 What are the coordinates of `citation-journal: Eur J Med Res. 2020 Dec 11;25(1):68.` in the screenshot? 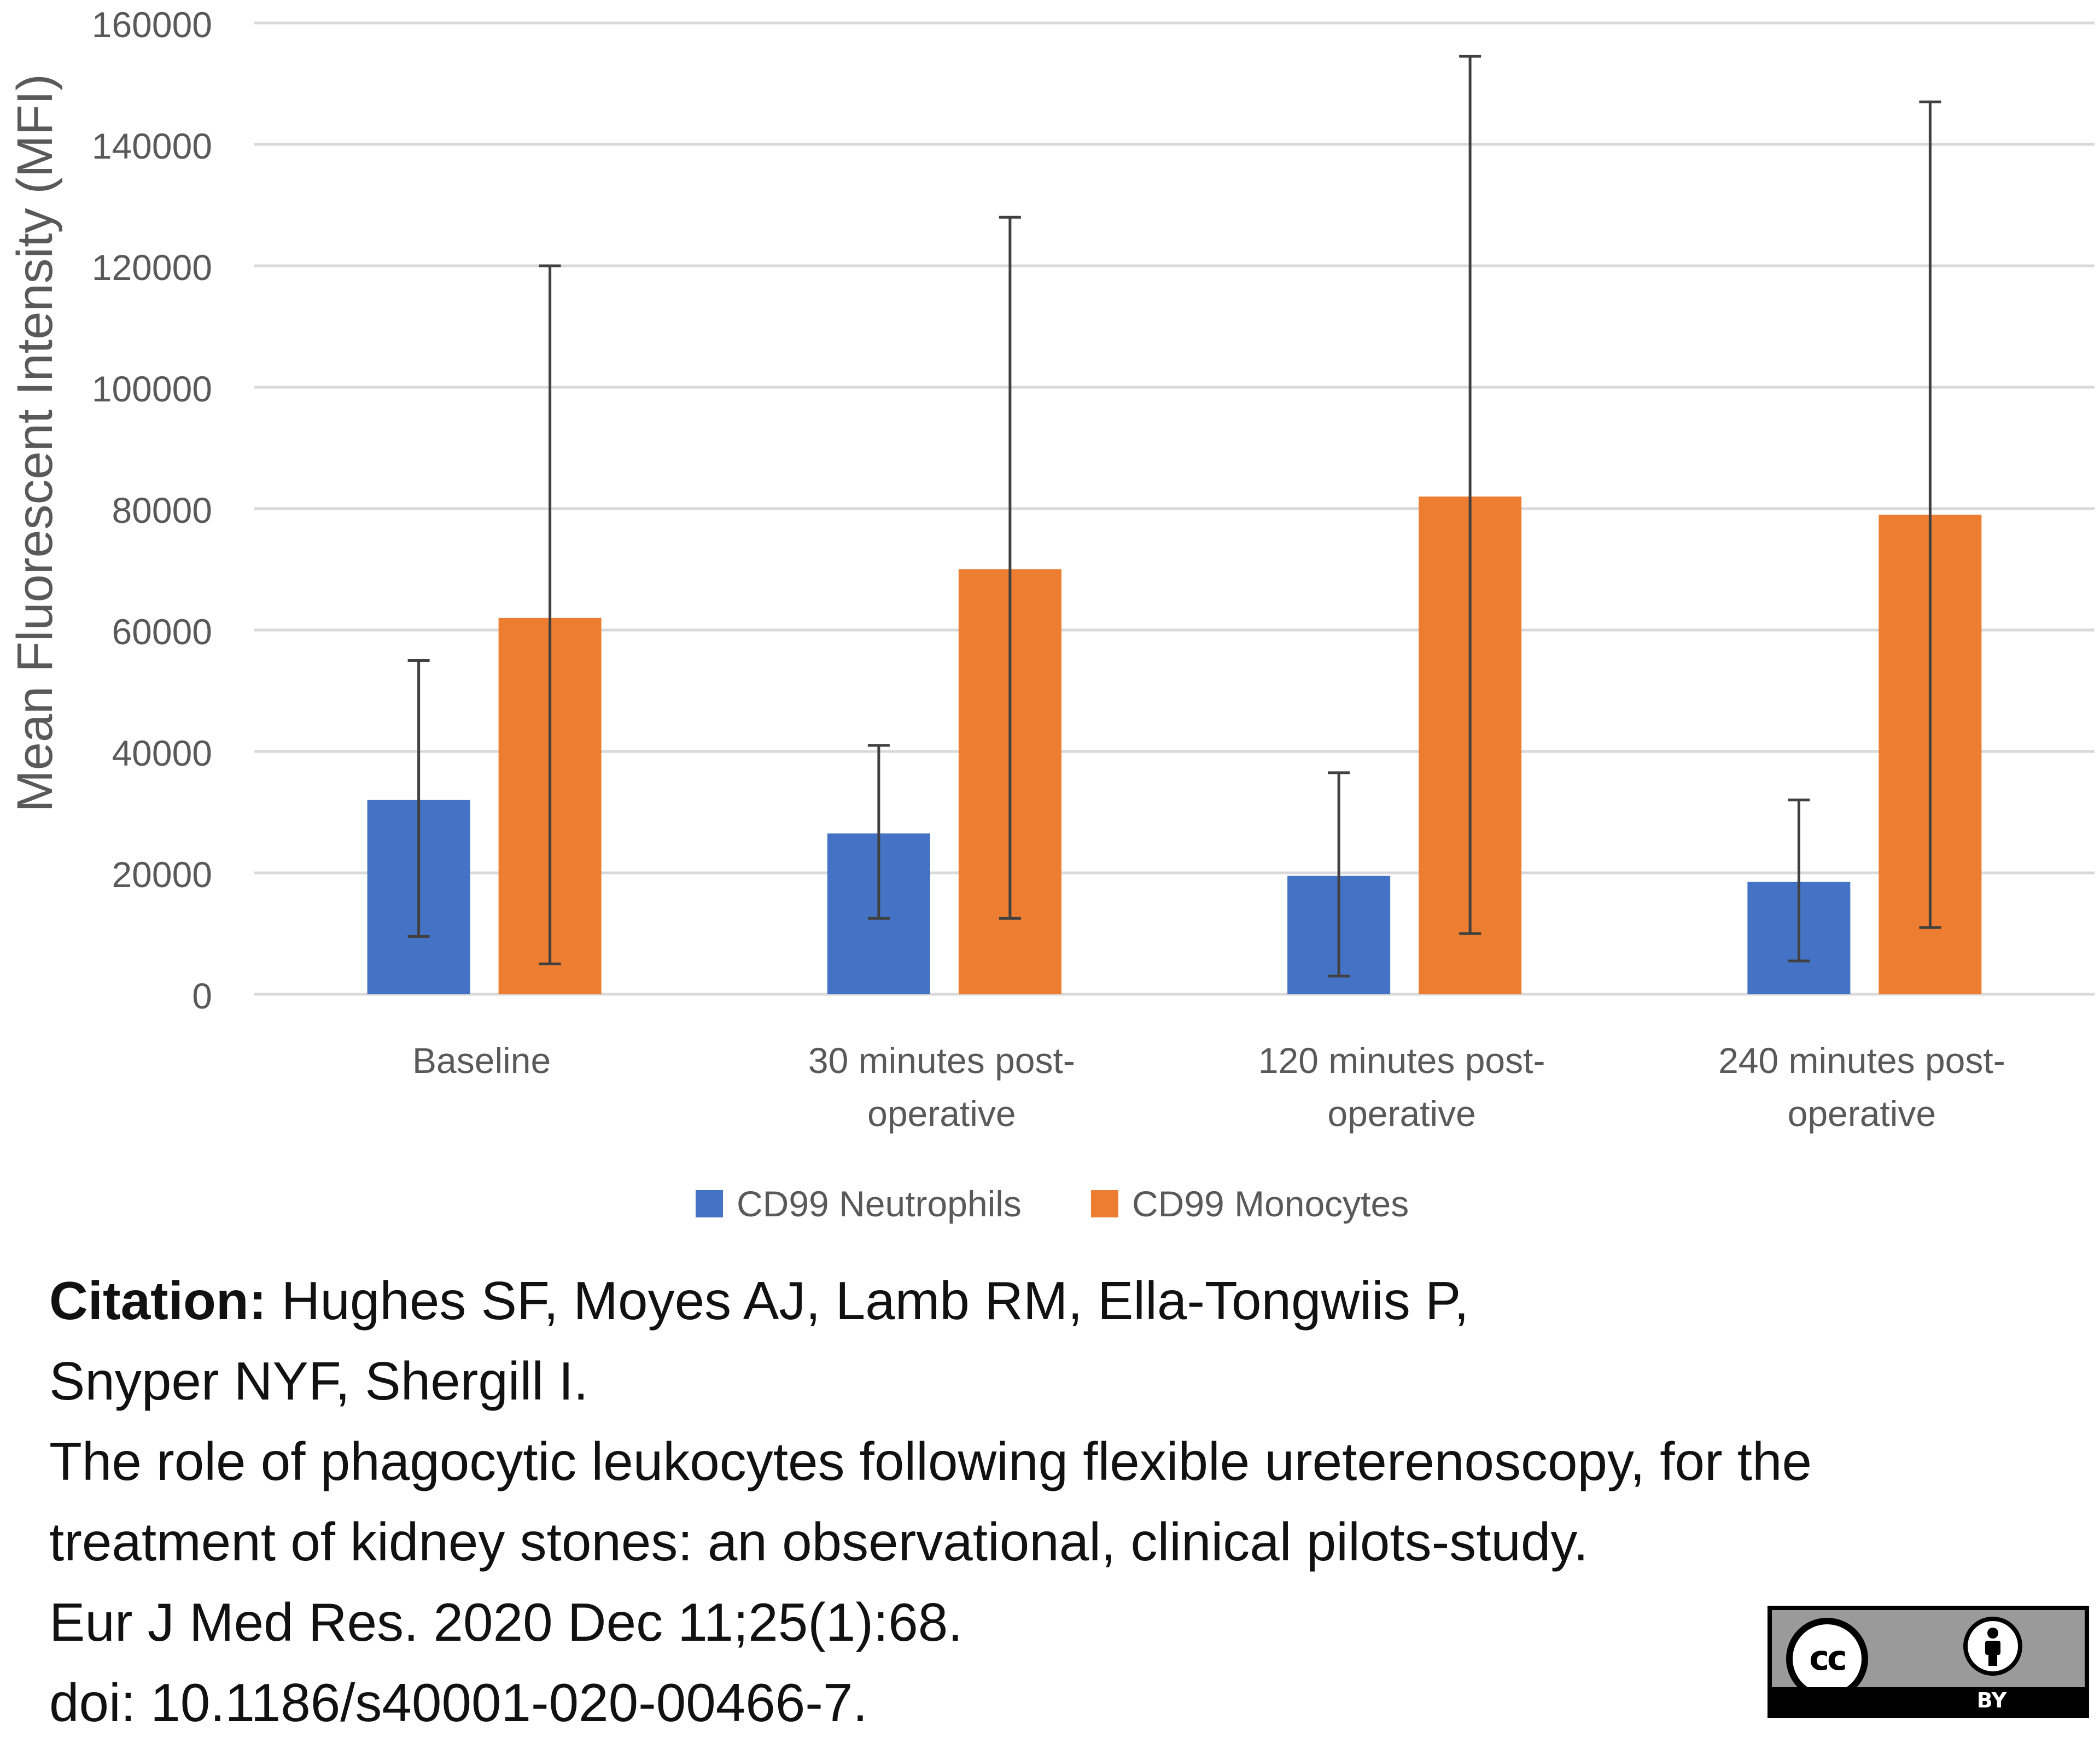 It's located at (506, 1622).